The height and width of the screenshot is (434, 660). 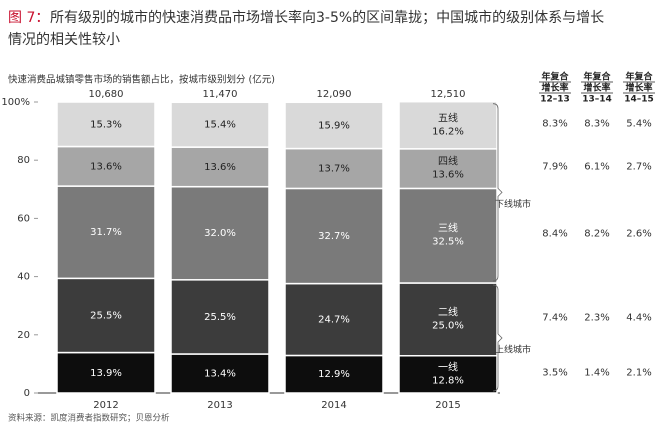 I want to click on value-label: 13.9%, so click(x=106, y=373).